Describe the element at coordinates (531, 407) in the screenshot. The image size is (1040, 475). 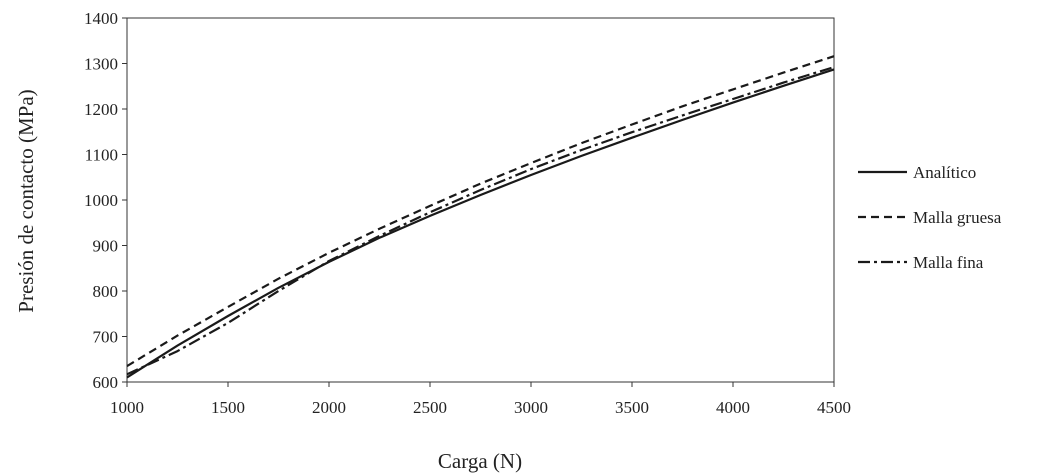
I see `x-tick-label: 3000` at that location.